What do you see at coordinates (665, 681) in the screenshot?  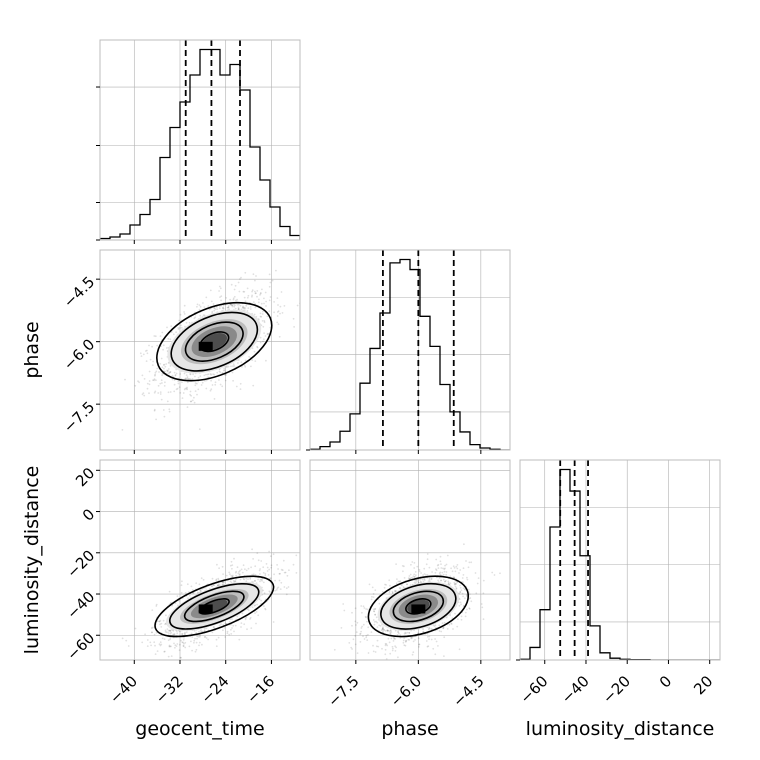 I see `x-tick-label: 0` at bounding box center [665, 681].